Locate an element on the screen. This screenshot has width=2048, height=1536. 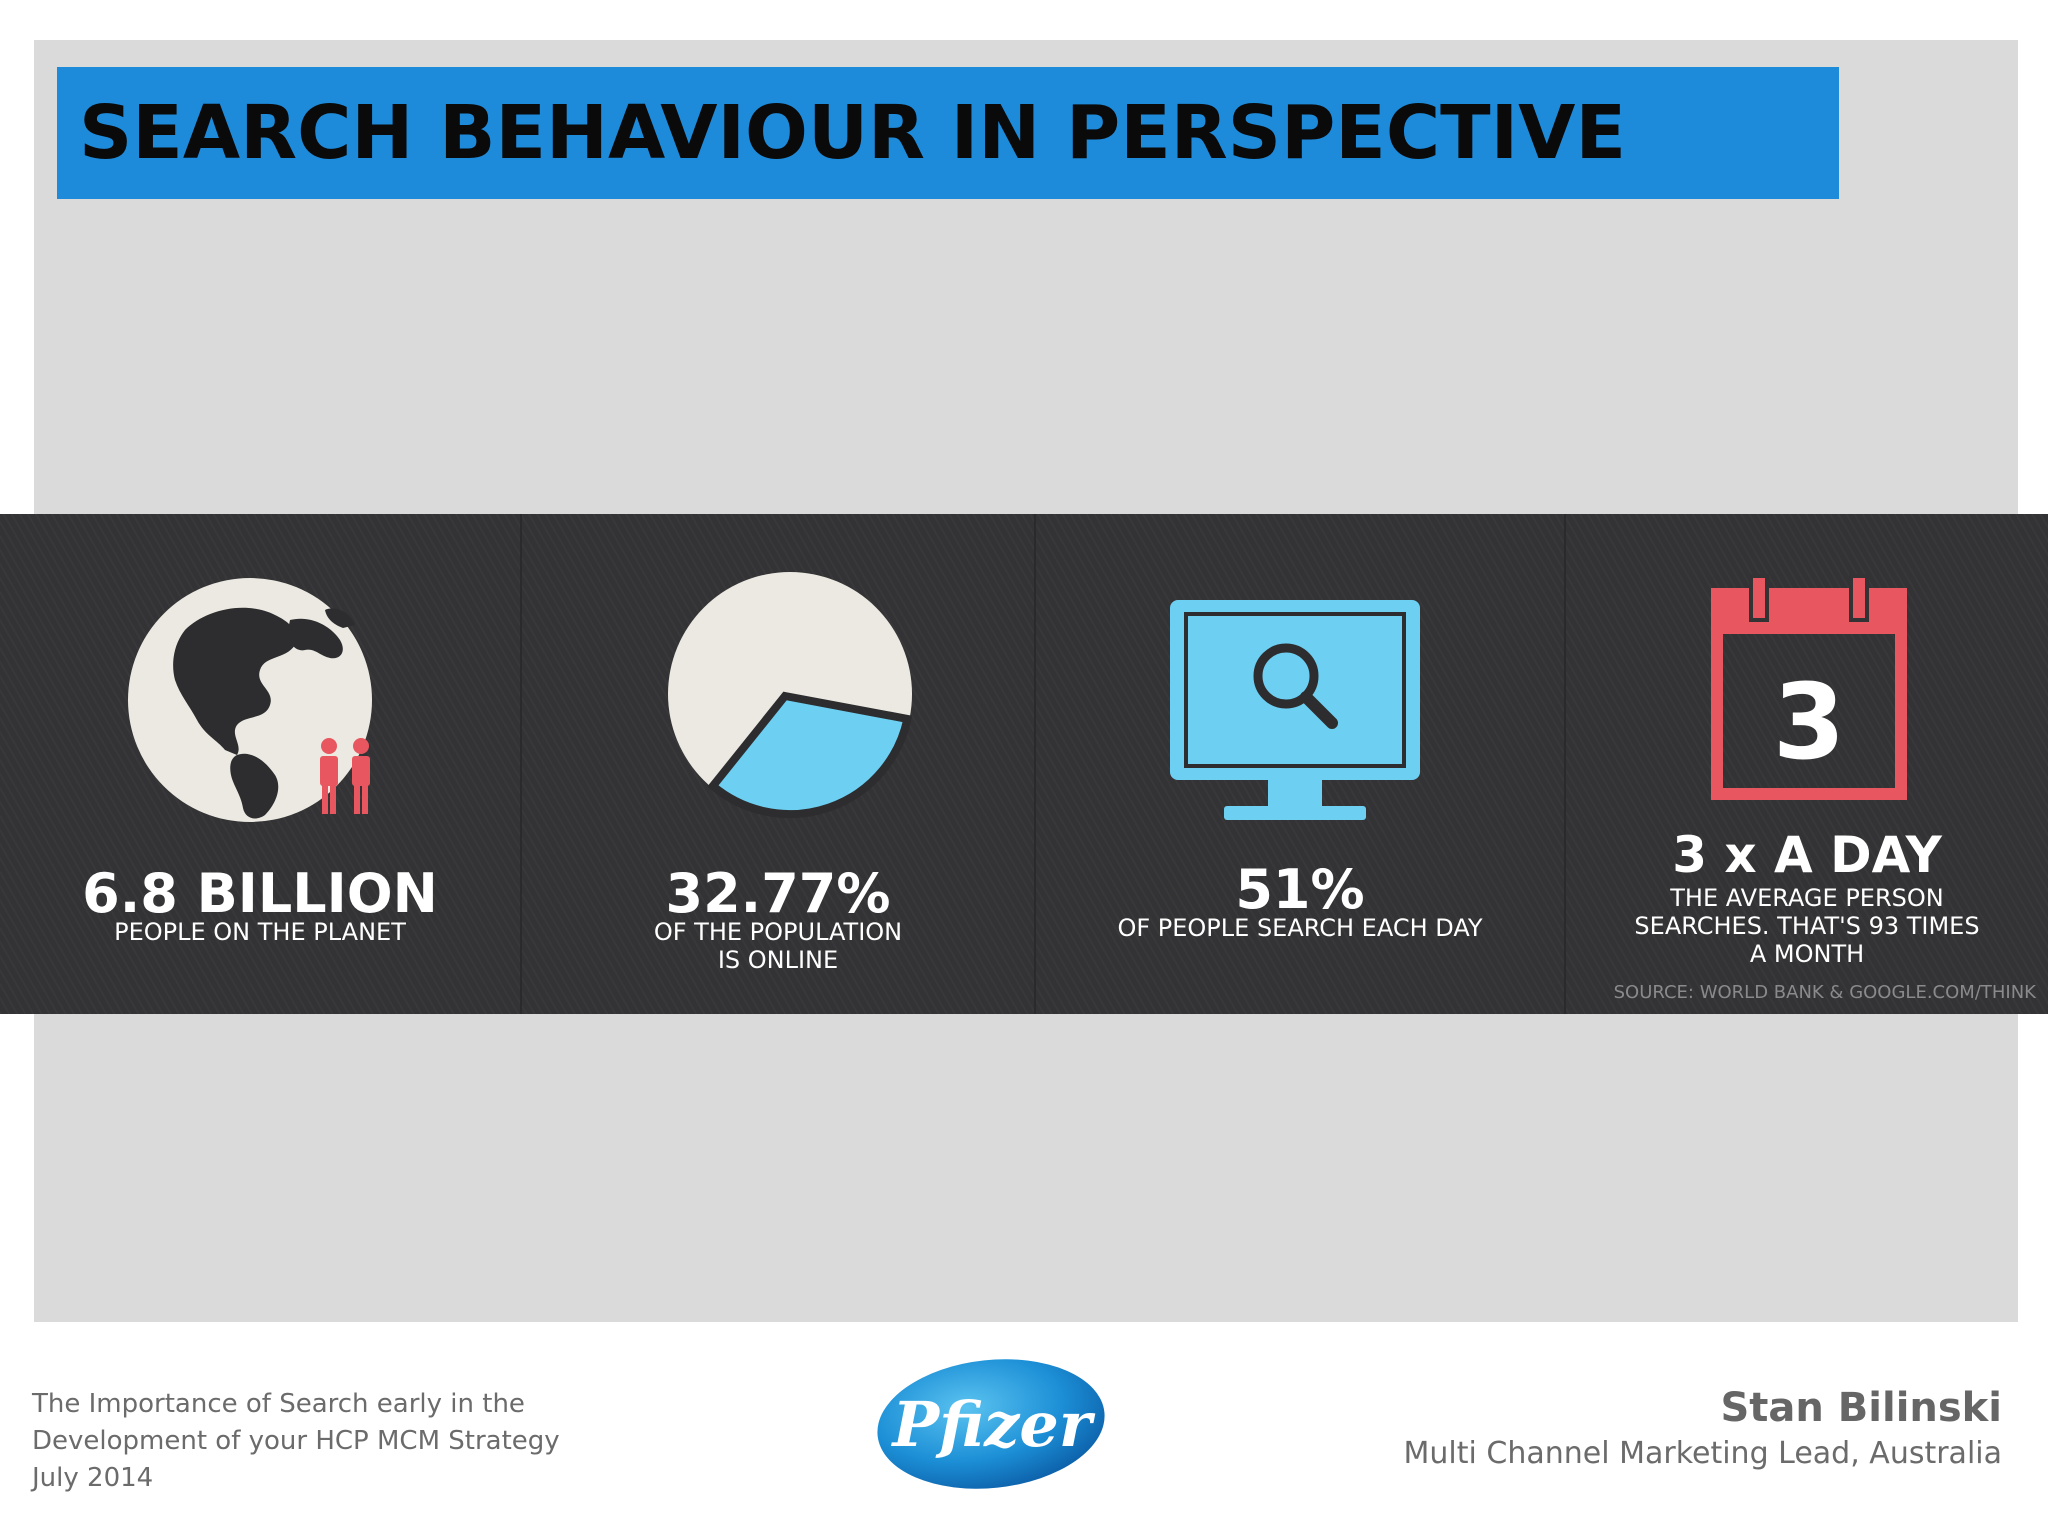
title-bar: SEARCH BEHAVIOUR IN PERSPECTIVE is located at coordinates (948, 133).